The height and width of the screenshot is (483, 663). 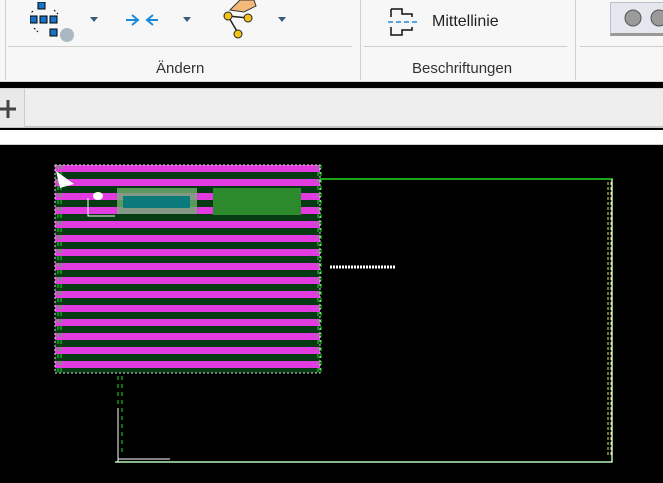 I want to click on align-dropdown-arrow, so click(x=187, y=19).